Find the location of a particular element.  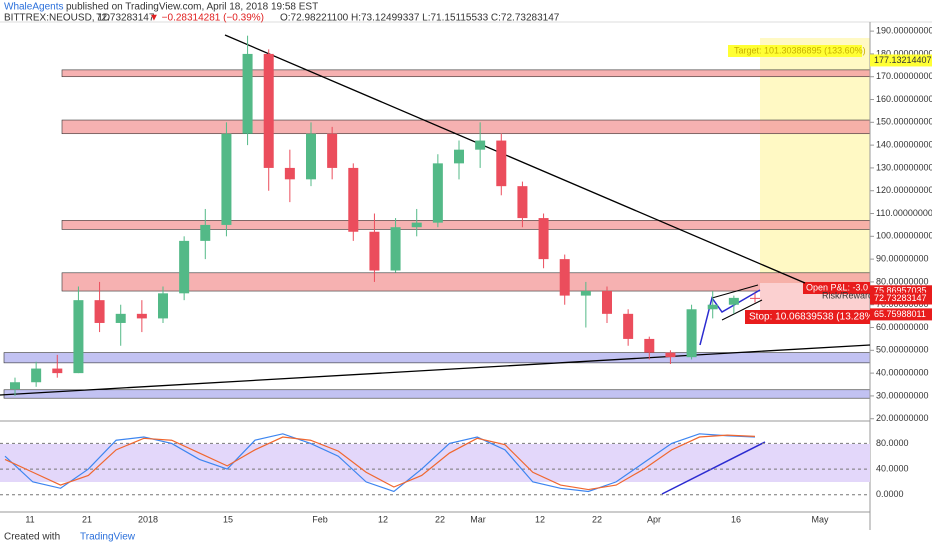

change: ▼ −0.28314281 (−0.39%) is located at coordinates (206, 18).